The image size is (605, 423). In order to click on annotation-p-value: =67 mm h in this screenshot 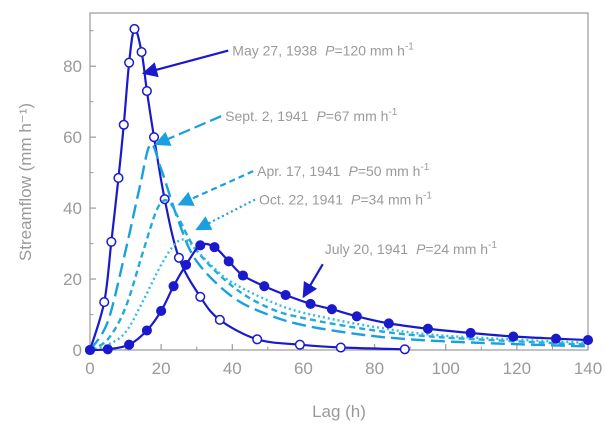, I will do `click(357, 116)`.